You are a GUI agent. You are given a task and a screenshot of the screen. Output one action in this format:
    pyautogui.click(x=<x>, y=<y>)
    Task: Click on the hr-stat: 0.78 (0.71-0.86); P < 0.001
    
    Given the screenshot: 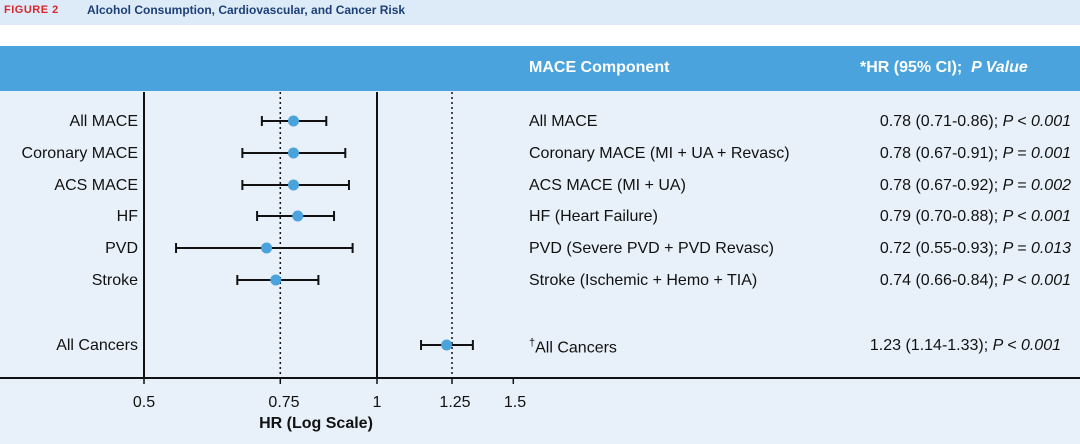 What is the action you would take?
    pyautogui.click(x=975, y=121)
    